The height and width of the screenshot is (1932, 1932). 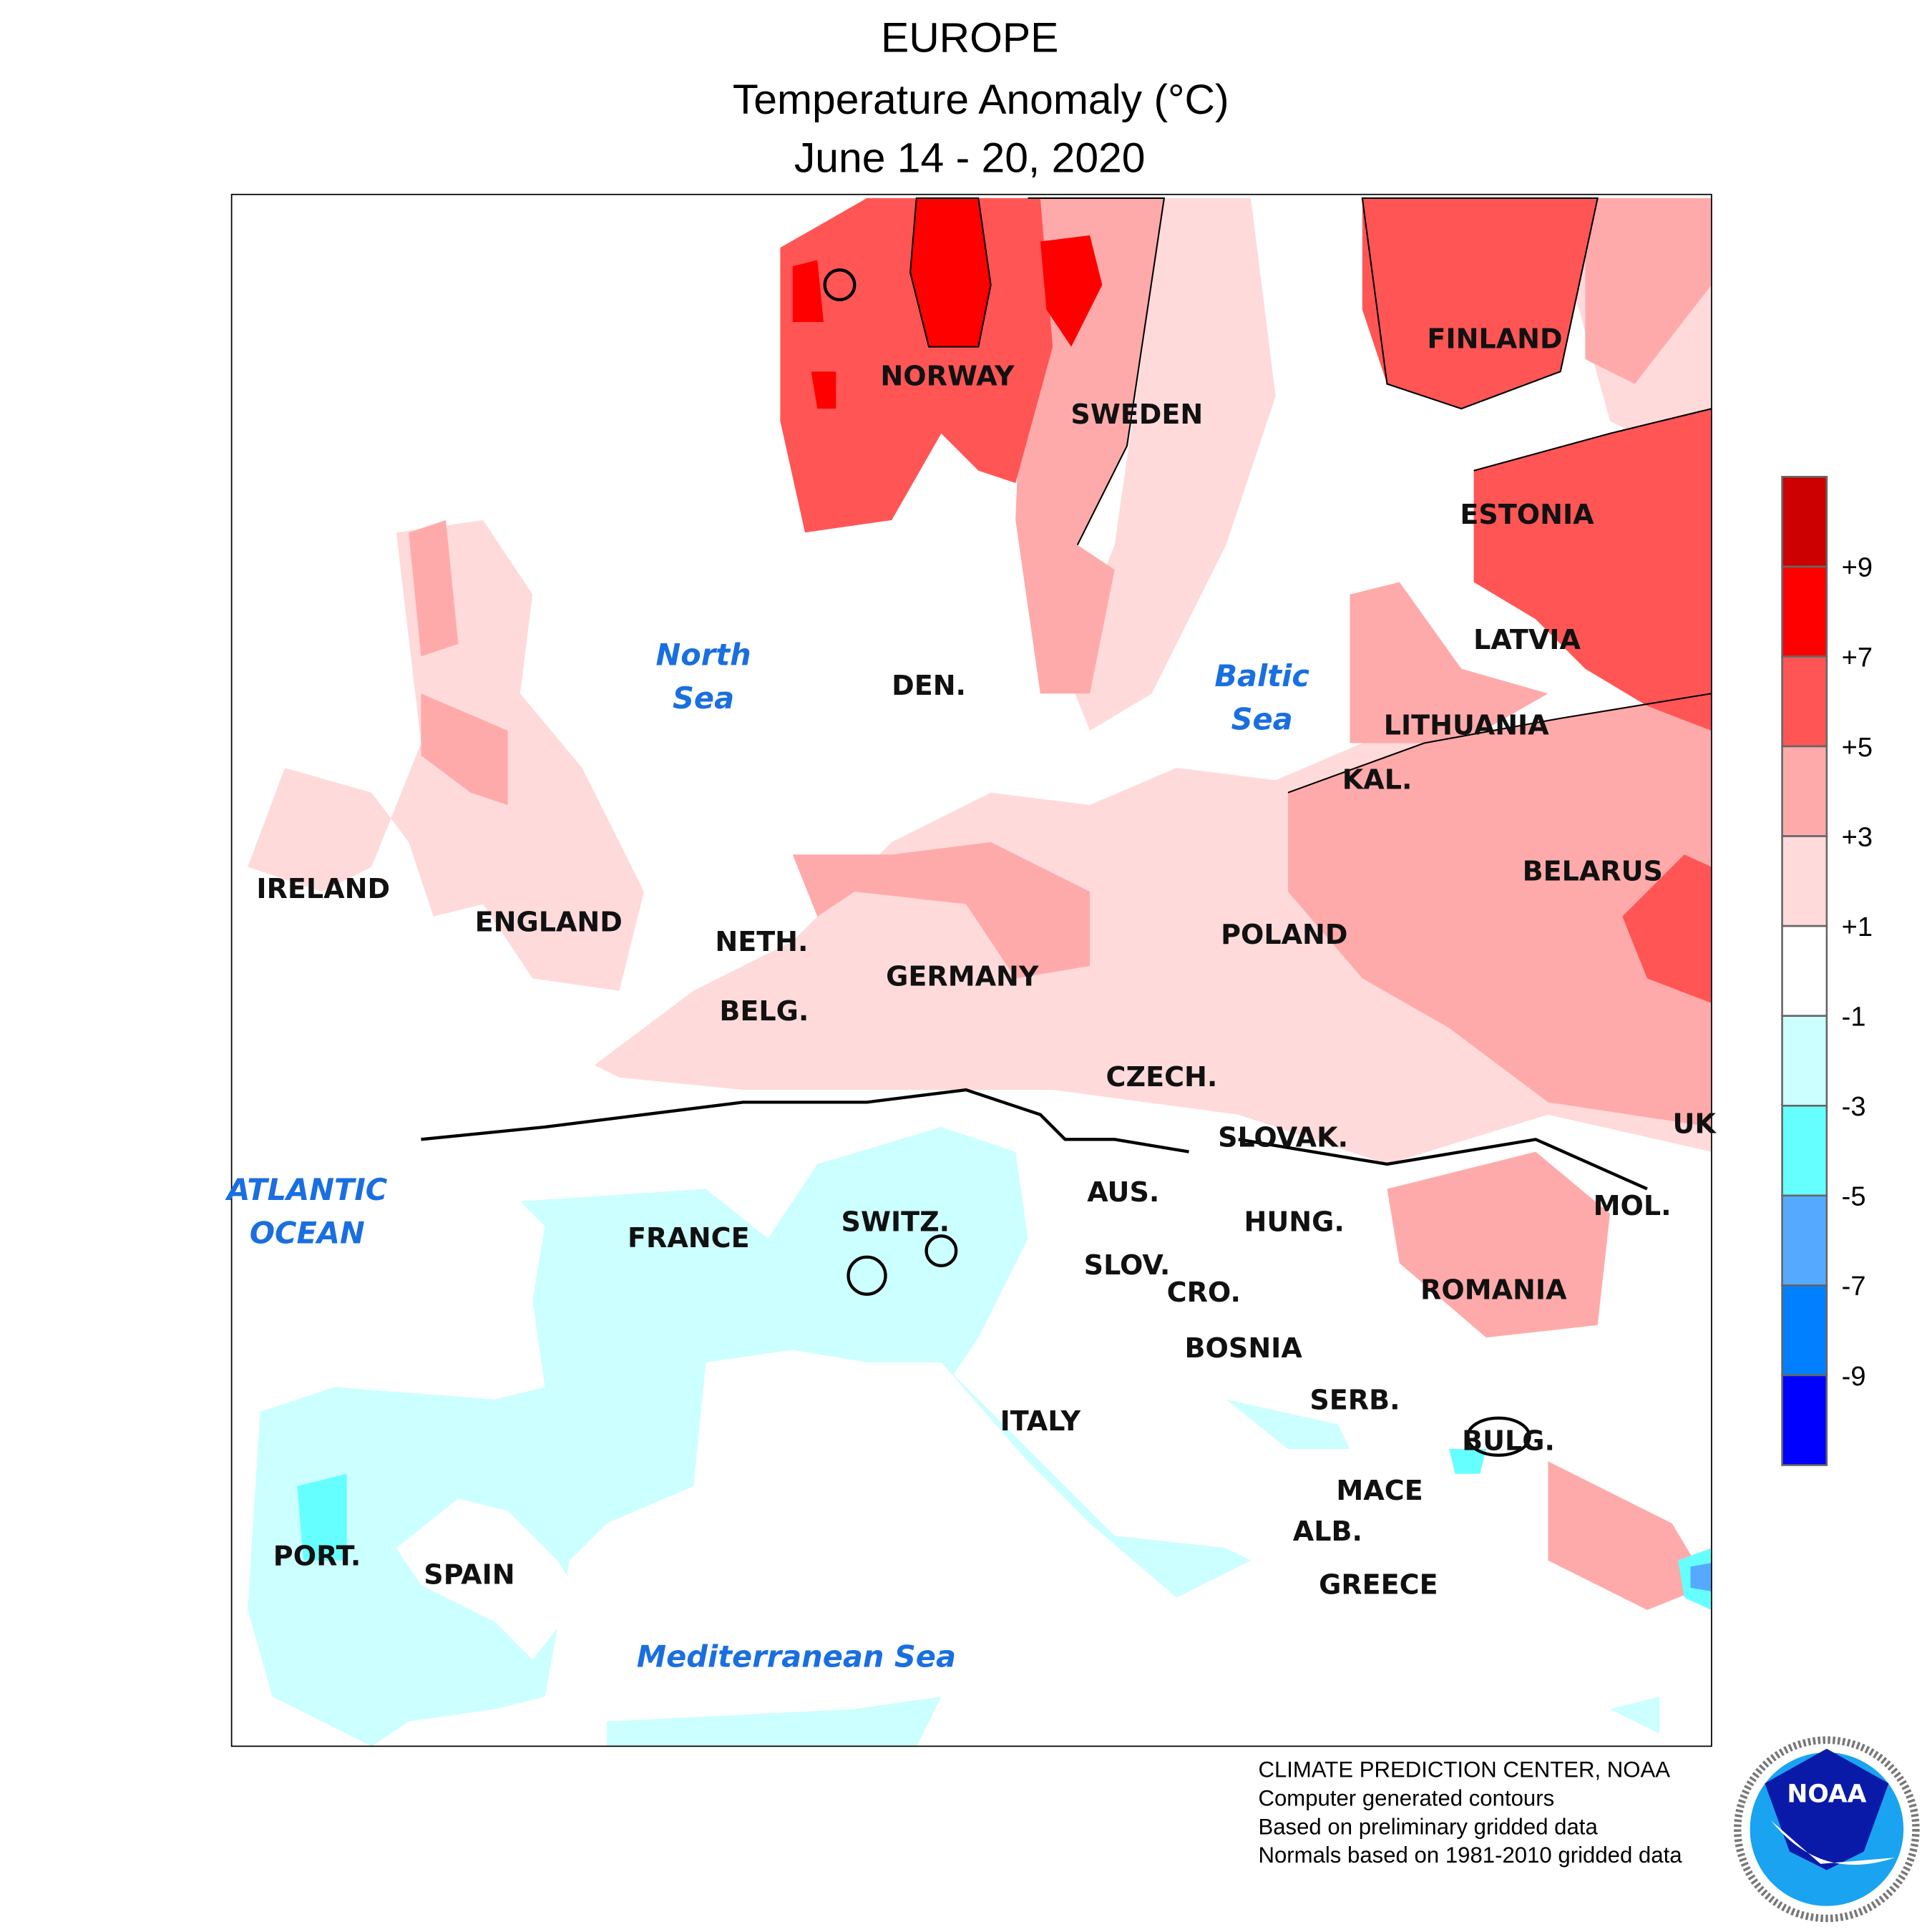 What do you see at coordinates (981, 100) in the screenshot?
I see `title-variable: Temperature Anomaly (°C)` at bounding box center [981, 100].